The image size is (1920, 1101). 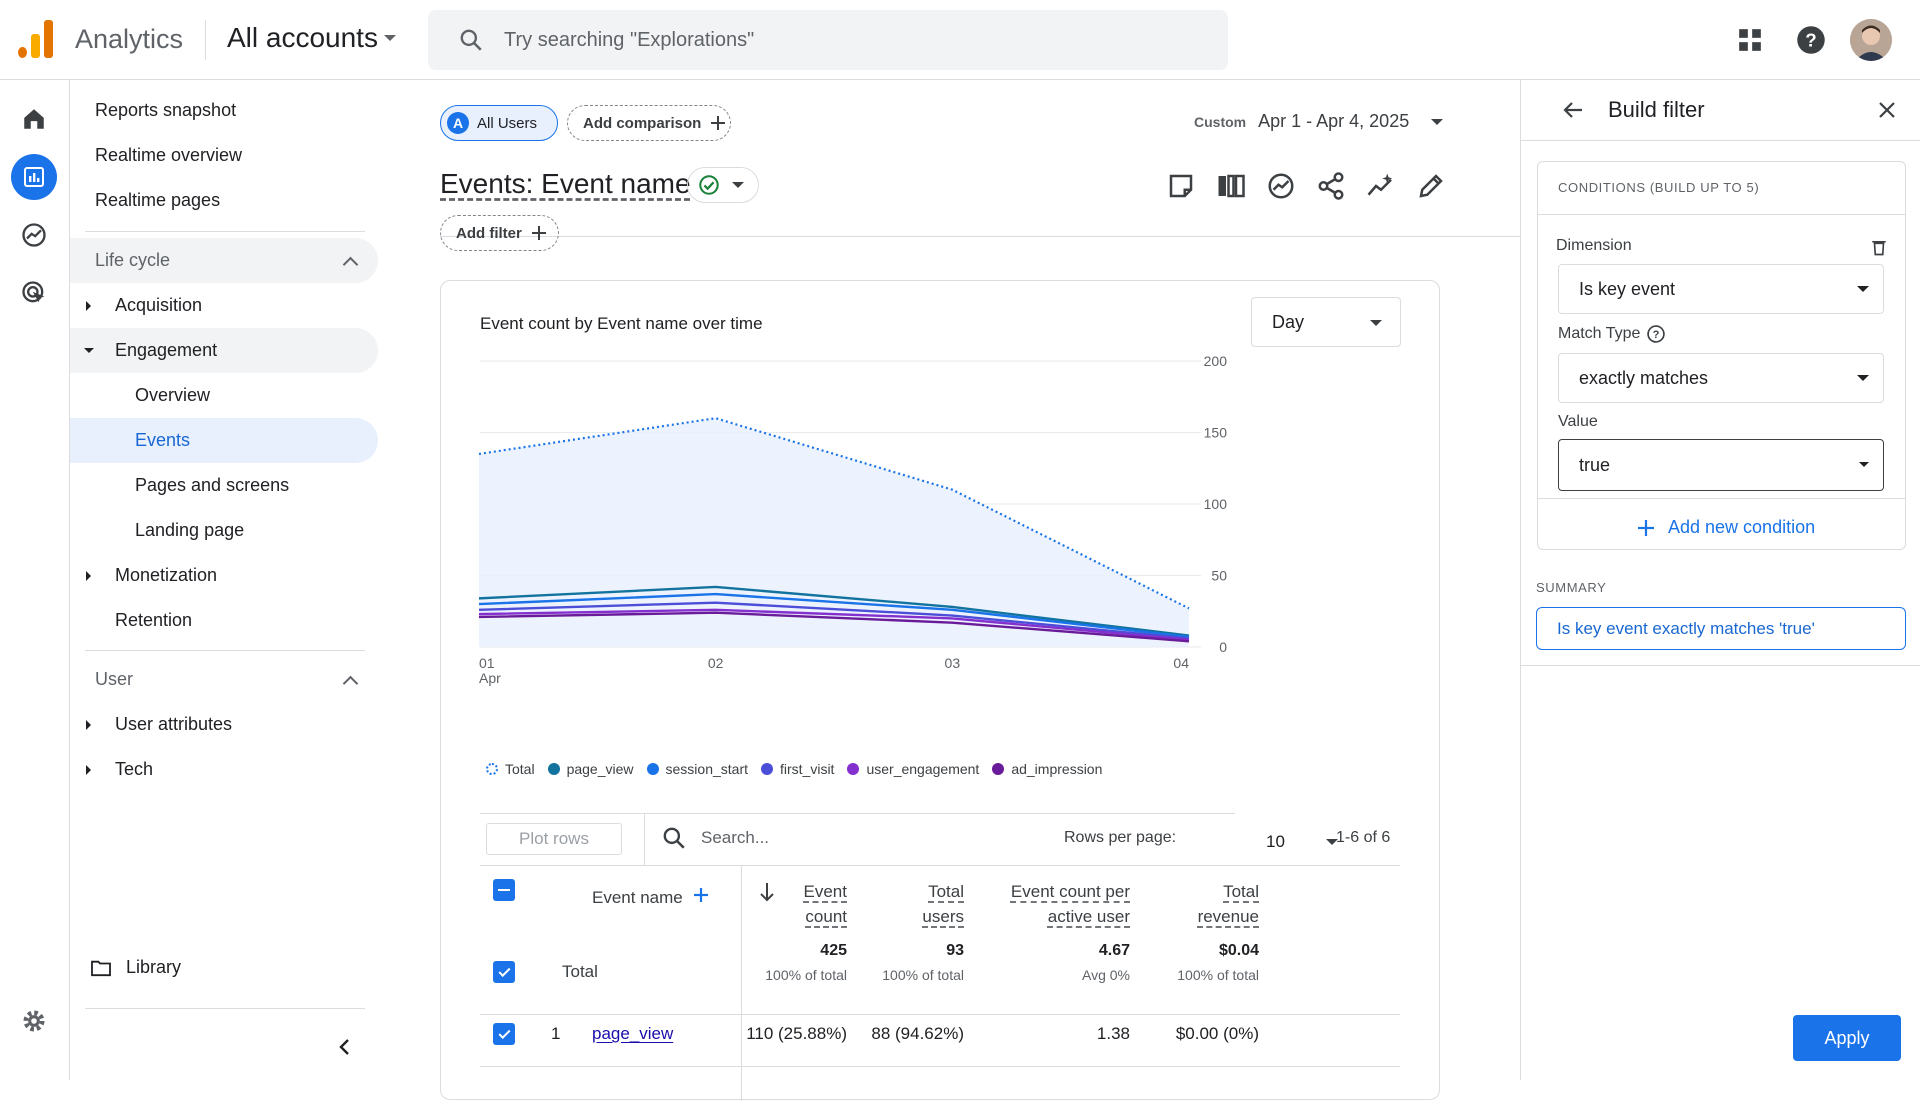 I want to click on match-type-select: exactly matches, so click(x=1721, y=378).